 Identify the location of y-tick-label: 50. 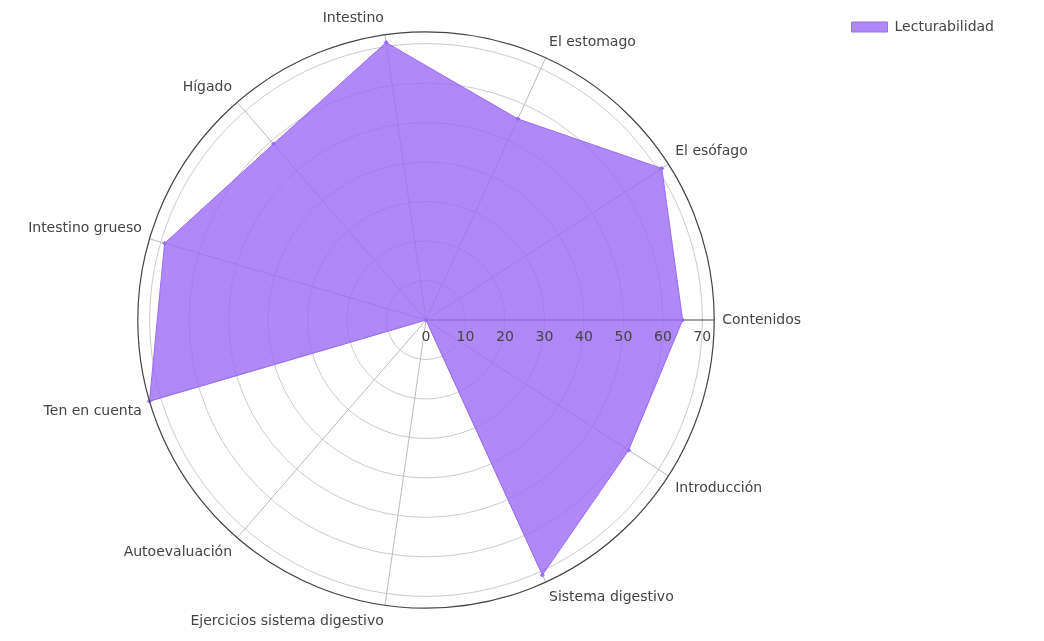
(623, 335).